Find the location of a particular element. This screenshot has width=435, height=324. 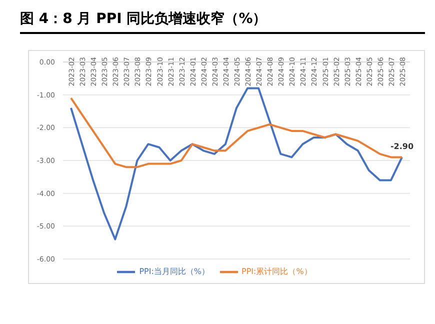

data-label: -2.90 is located at coordinates (402, 147).